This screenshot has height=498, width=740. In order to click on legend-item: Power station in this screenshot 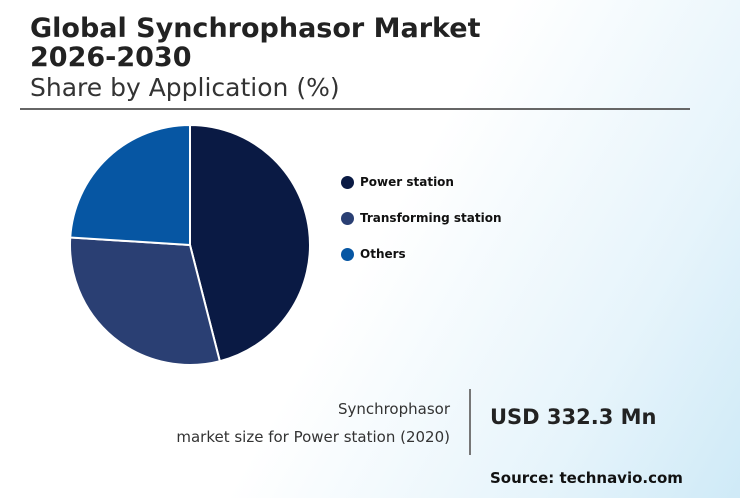, I will do `click(397, 182)`.